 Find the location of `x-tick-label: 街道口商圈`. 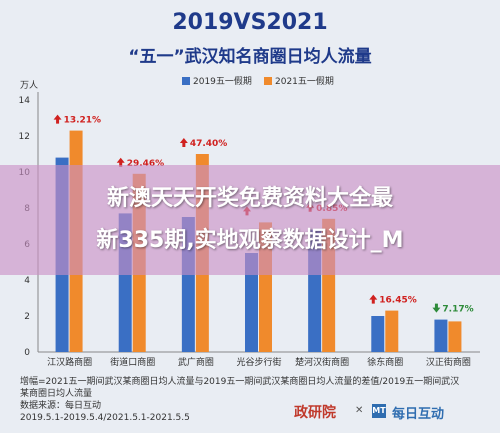

x-tick-label: 街道口商圈 is located at coordinates (132, 362).